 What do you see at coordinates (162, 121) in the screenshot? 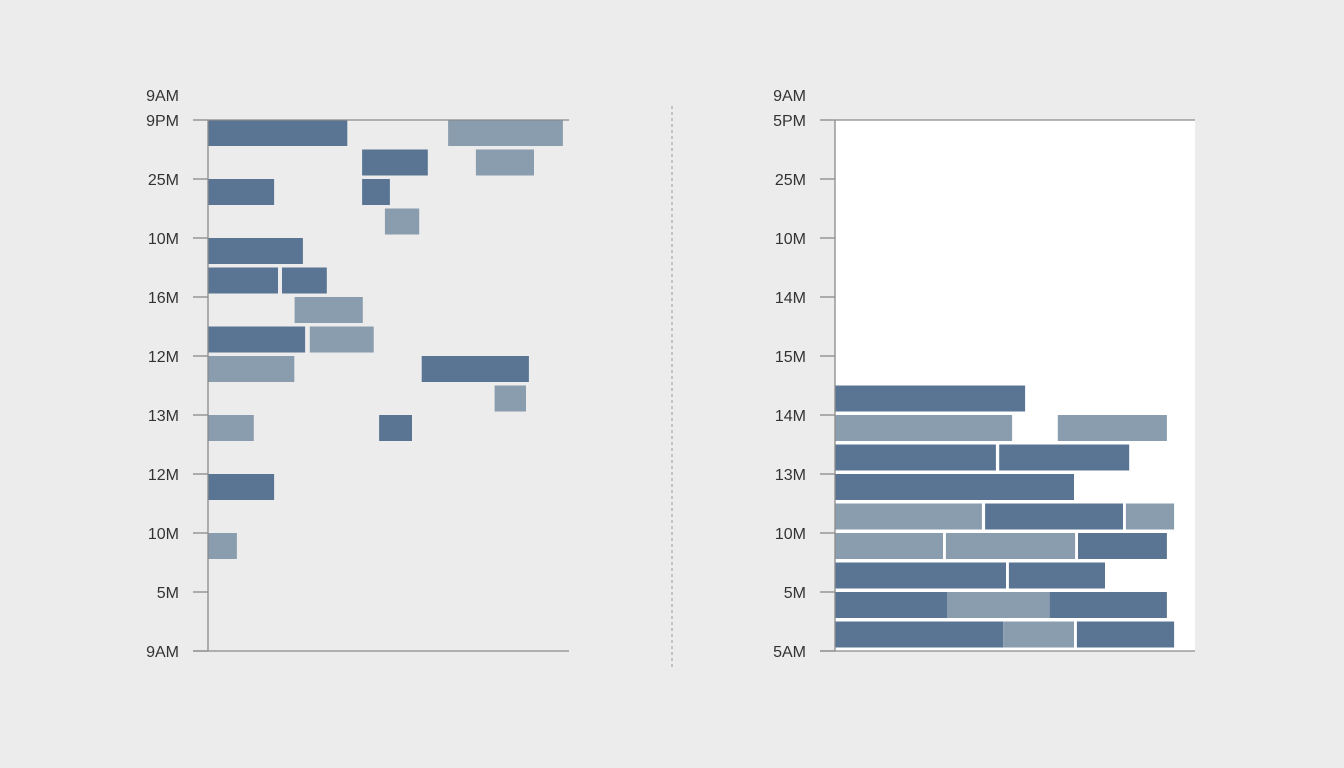
I see `left-y-tick-label: 9PM` at bounding box center [162, 121].